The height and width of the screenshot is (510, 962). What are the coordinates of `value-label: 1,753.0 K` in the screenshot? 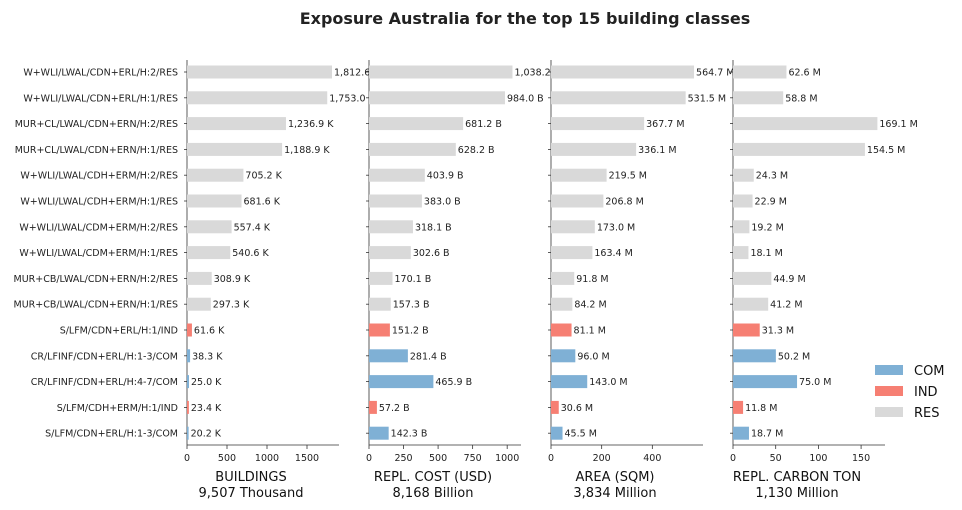 It's located at (352, 98).